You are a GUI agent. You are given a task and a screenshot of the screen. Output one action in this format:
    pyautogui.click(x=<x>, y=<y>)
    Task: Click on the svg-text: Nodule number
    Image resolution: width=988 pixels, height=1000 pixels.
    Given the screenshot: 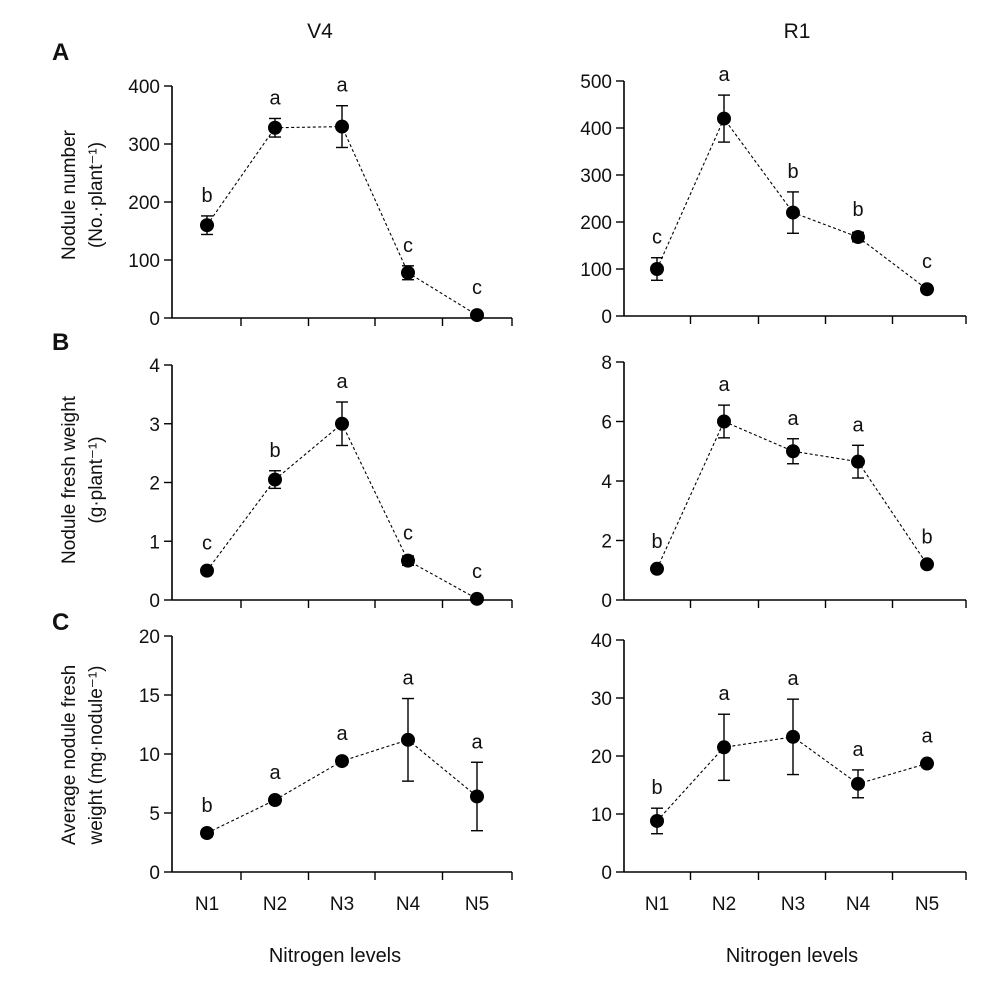 What is the action you would take?
    pyautogui.click(x=69, y=194)
    